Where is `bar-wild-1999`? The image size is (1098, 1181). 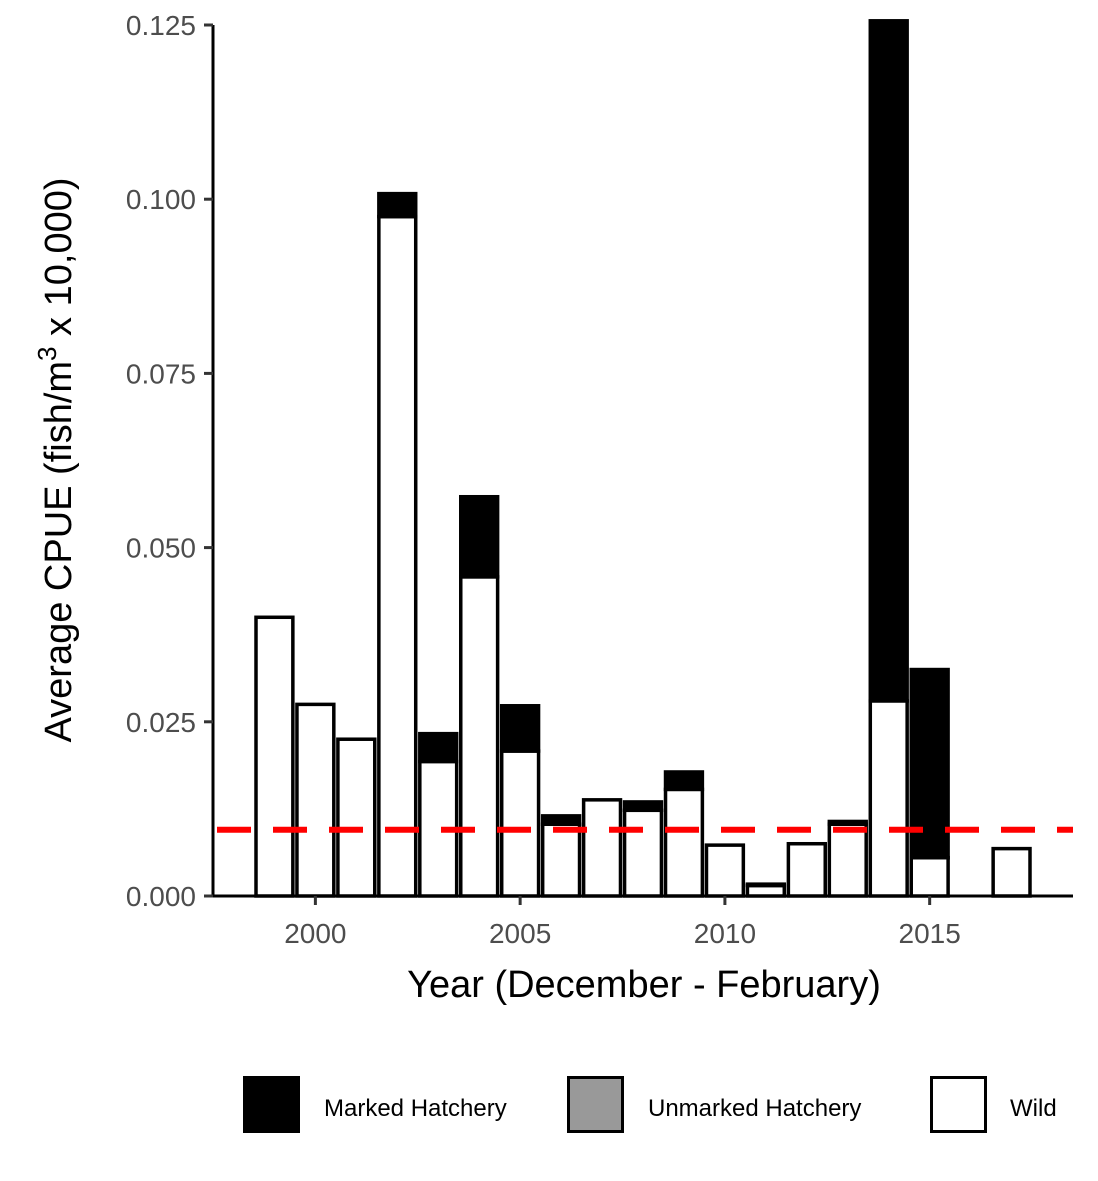
bar-wild-1999 is located at coordinates (274, 756).